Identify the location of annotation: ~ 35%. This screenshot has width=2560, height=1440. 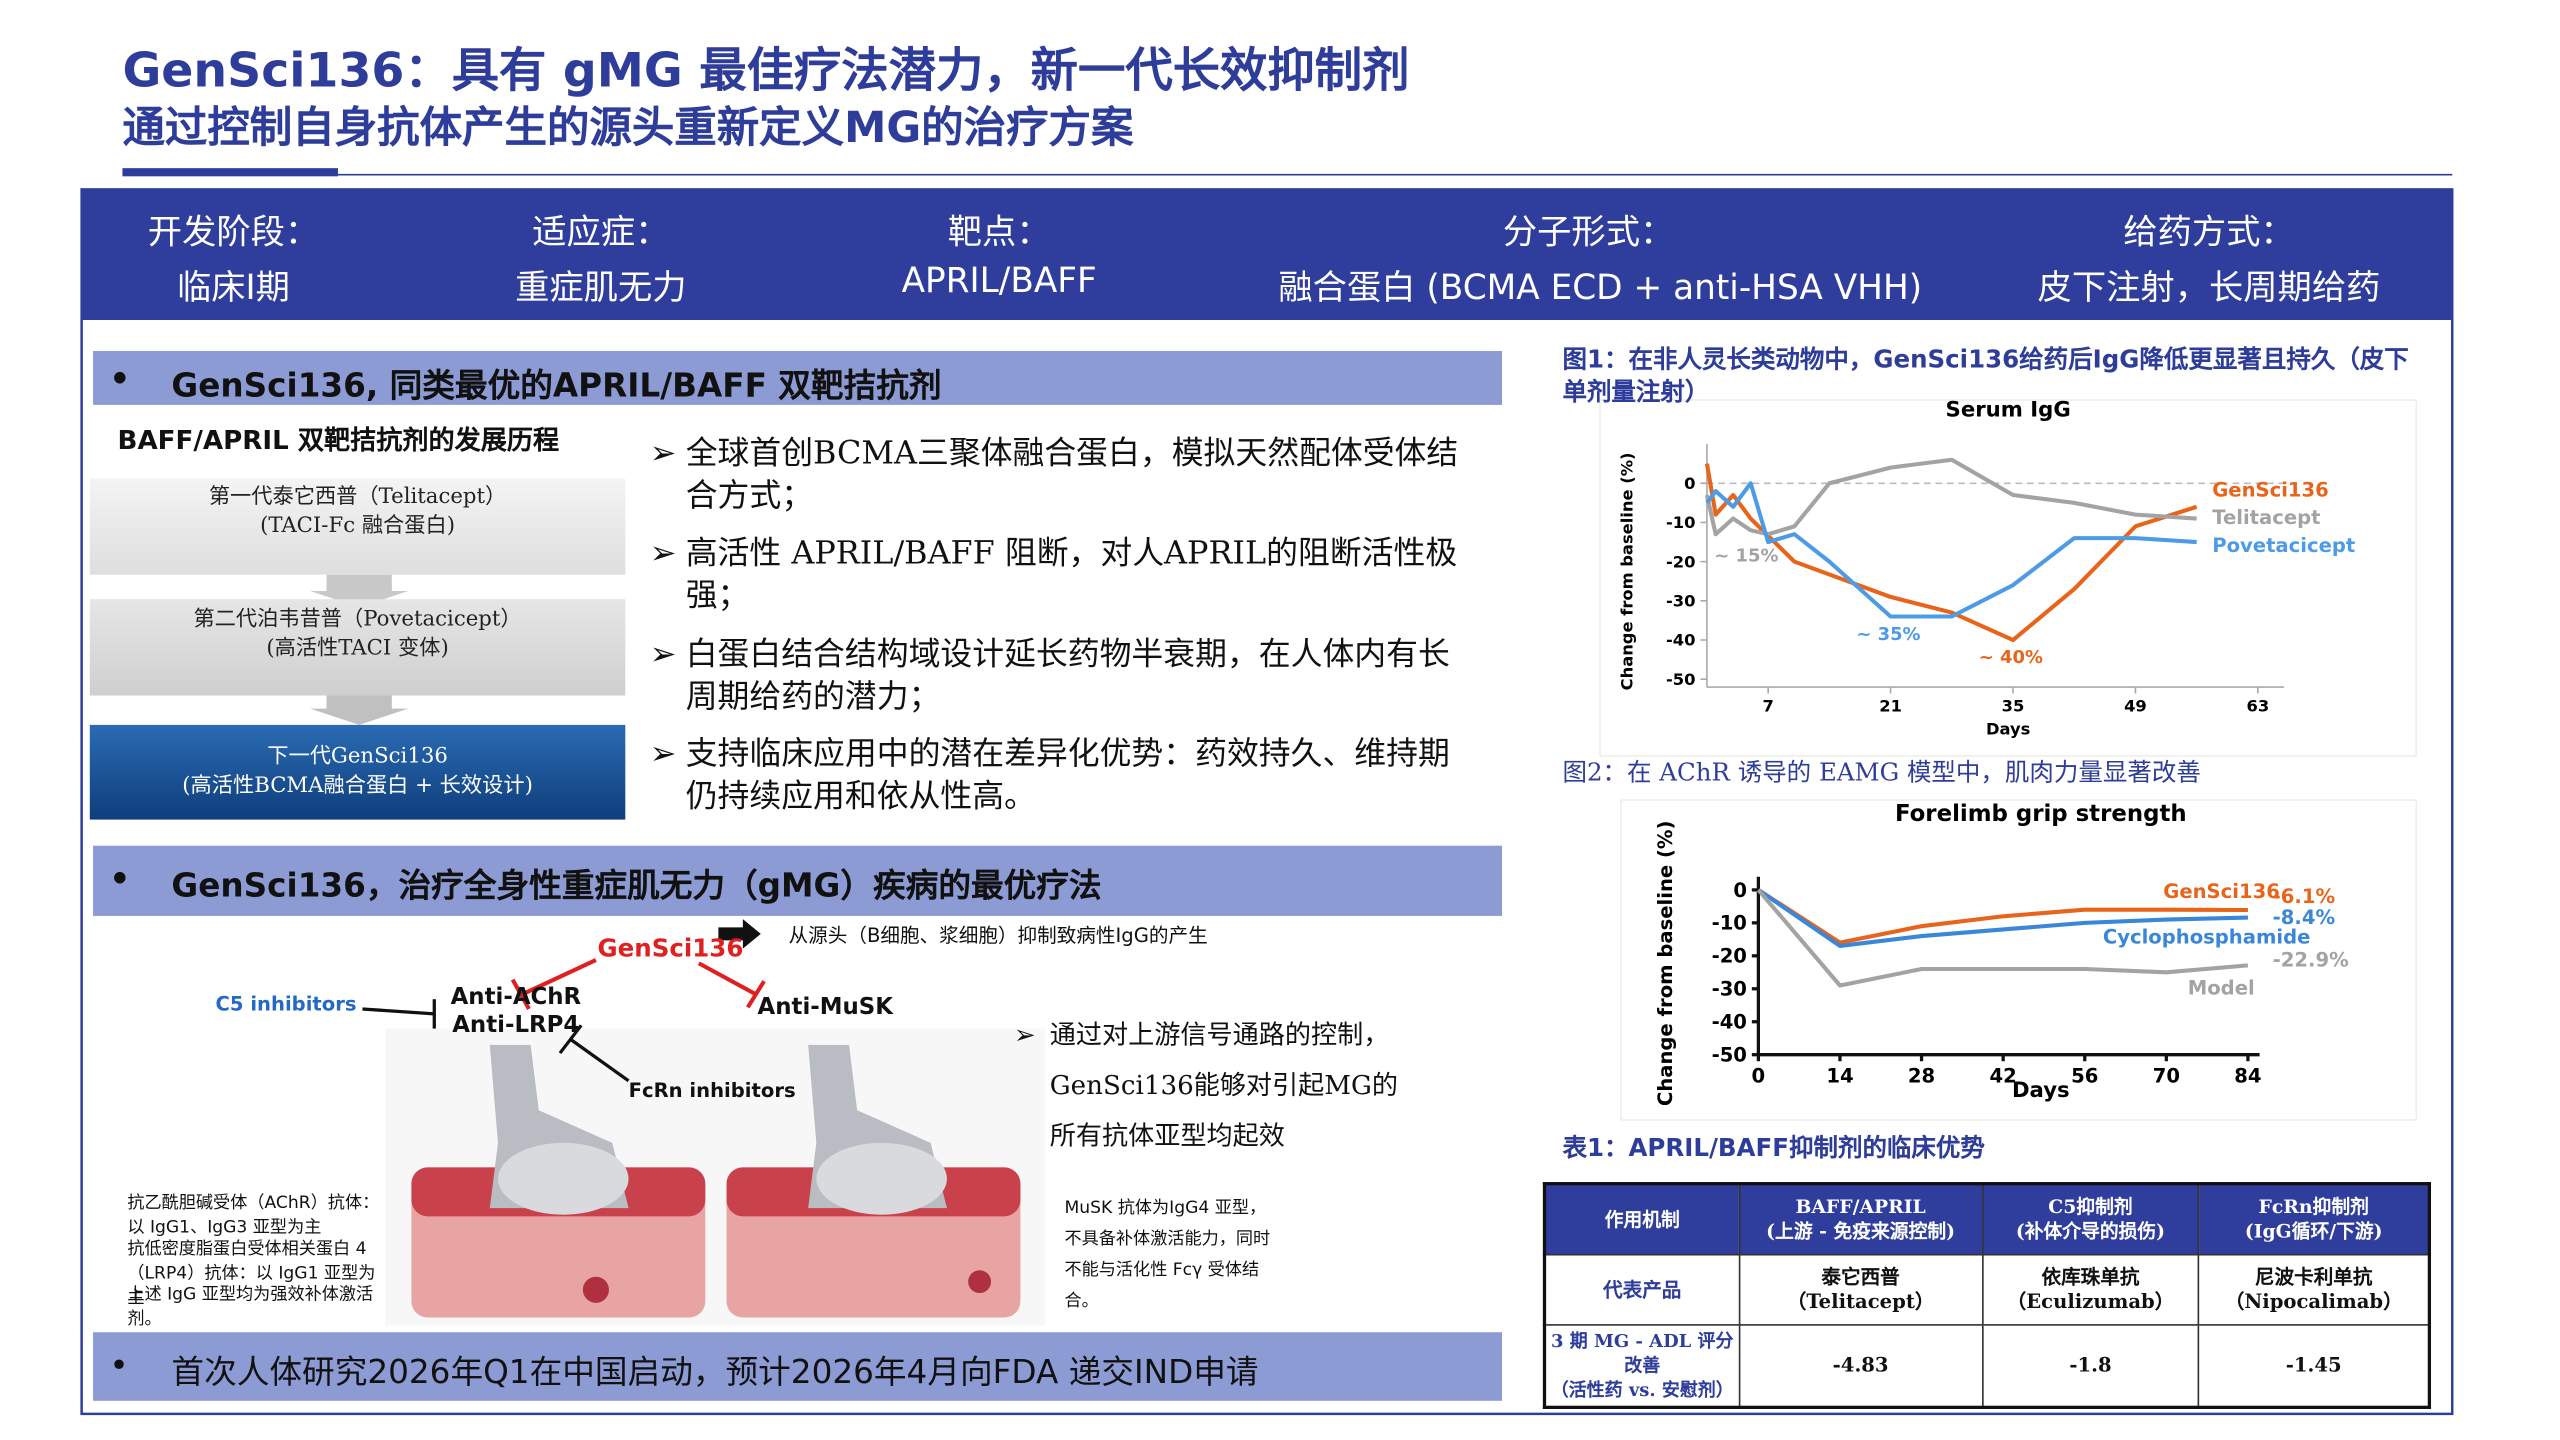
(1888, 634).